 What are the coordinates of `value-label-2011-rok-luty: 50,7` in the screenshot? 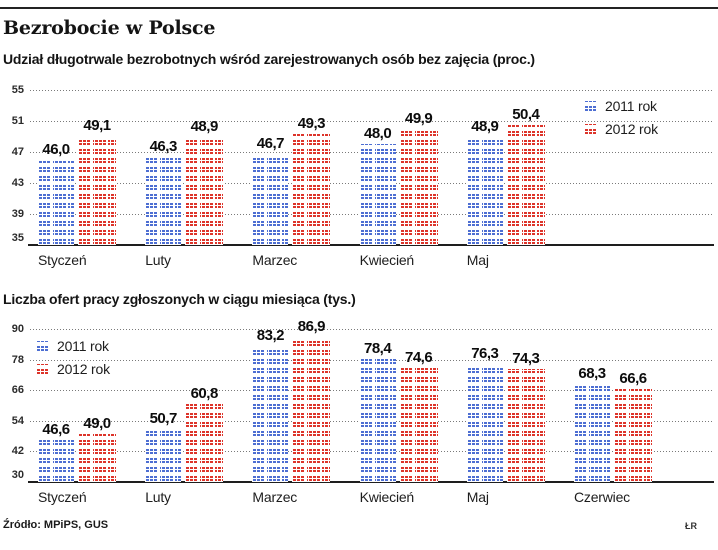 It's located at (163, 419).